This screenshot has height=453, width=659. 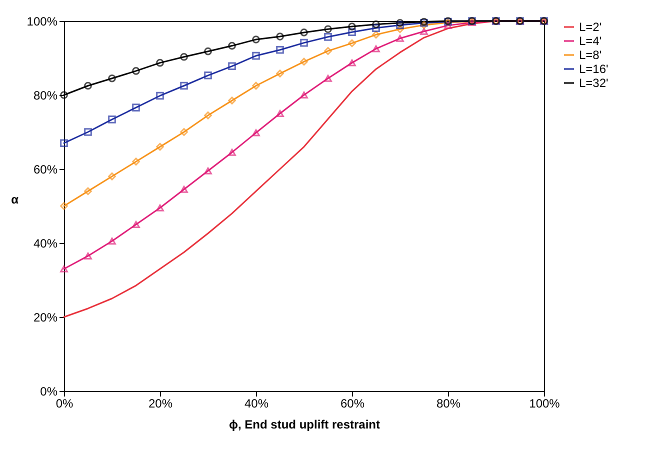 I want to click on x-tick-label: 60%, so click(x=352, y=403).